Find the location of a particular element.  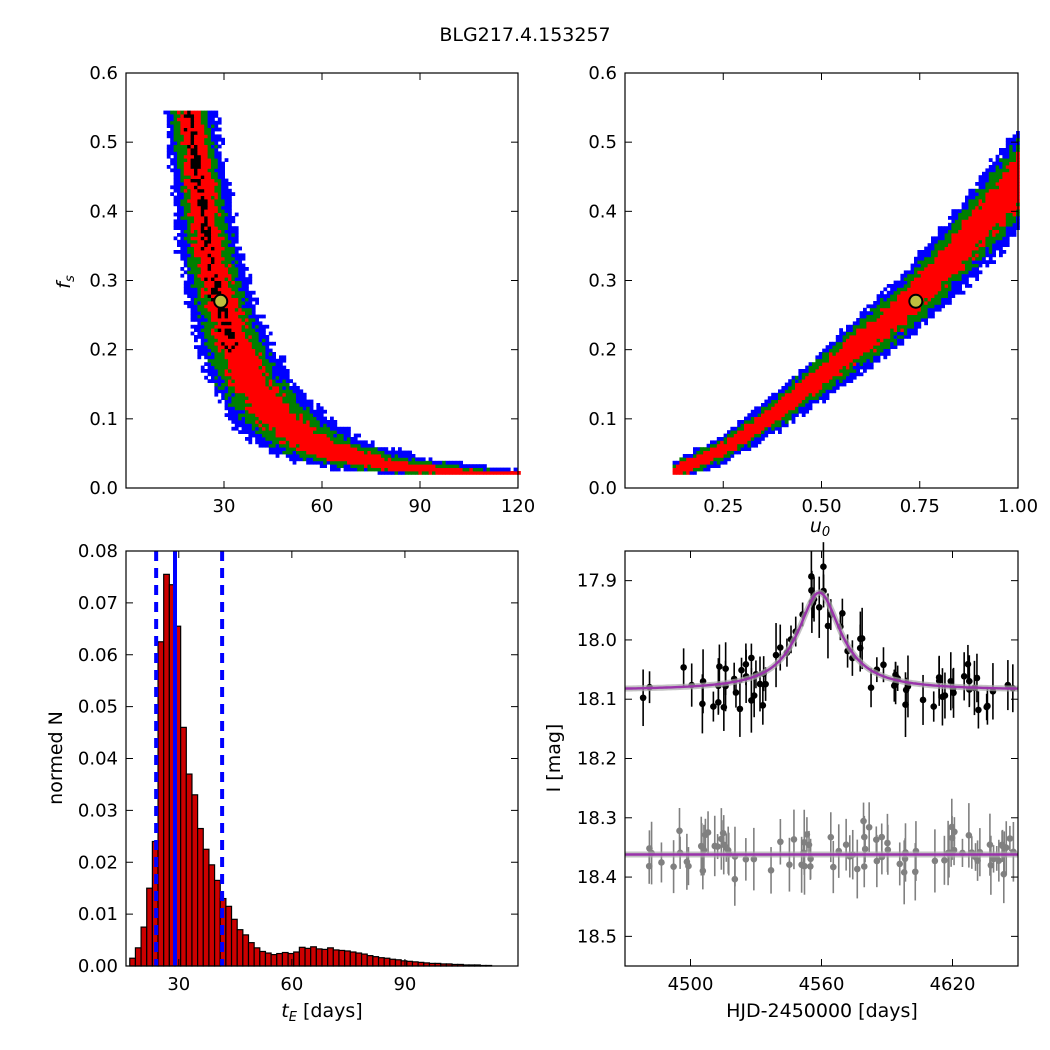

data-point is located at coordinates (871, 688).